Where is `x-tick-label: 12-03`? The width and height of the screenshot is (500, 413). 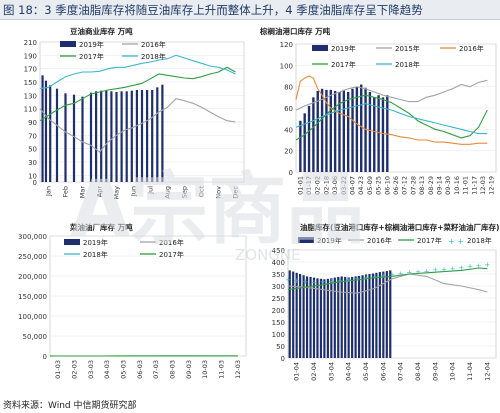 x-tick-label: 12-03 is located at coordinates (483, 185).